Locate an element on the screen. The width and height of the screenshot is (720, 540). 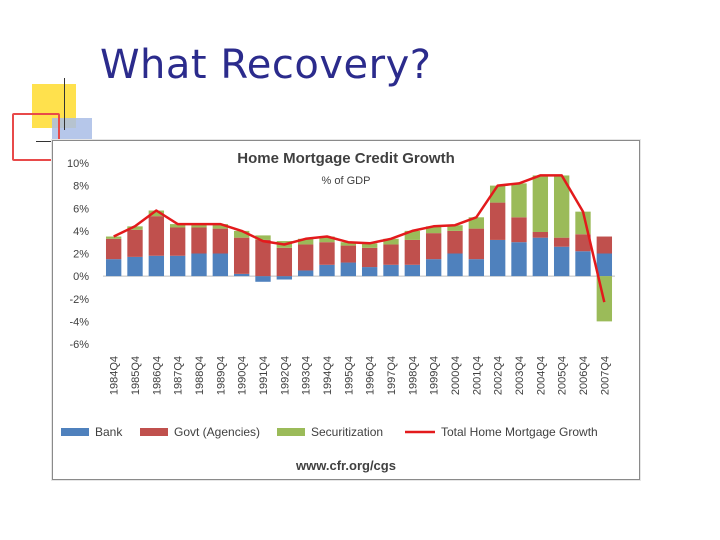
x-tick-label: 2001Q4 is located at coordinates (477, 375).